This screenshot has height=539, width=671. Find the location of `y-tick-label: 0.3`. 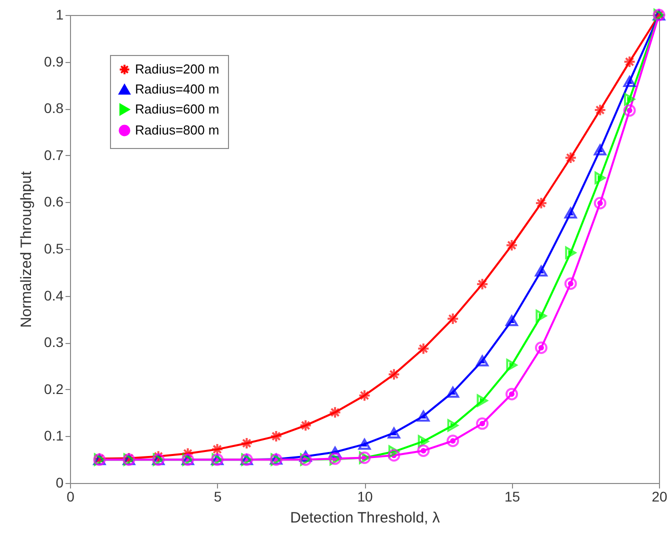

y-tick-label: 0.3 is located at coordinates (54, 342).